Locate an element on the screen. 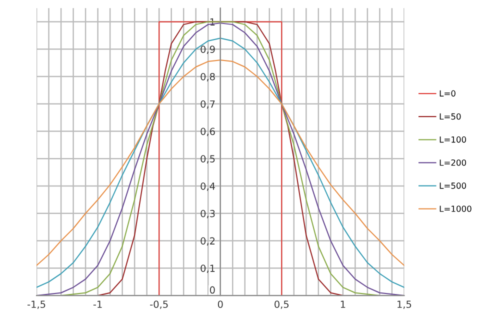  legend-label: L=50 is located at coordinates (450, 116).